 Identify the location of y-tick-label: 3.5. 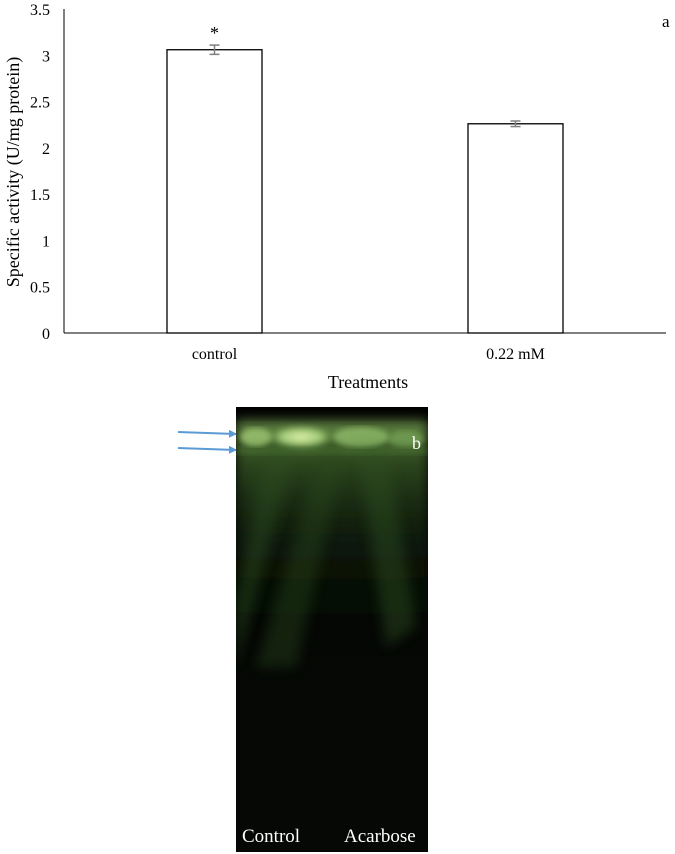
(40, 10).